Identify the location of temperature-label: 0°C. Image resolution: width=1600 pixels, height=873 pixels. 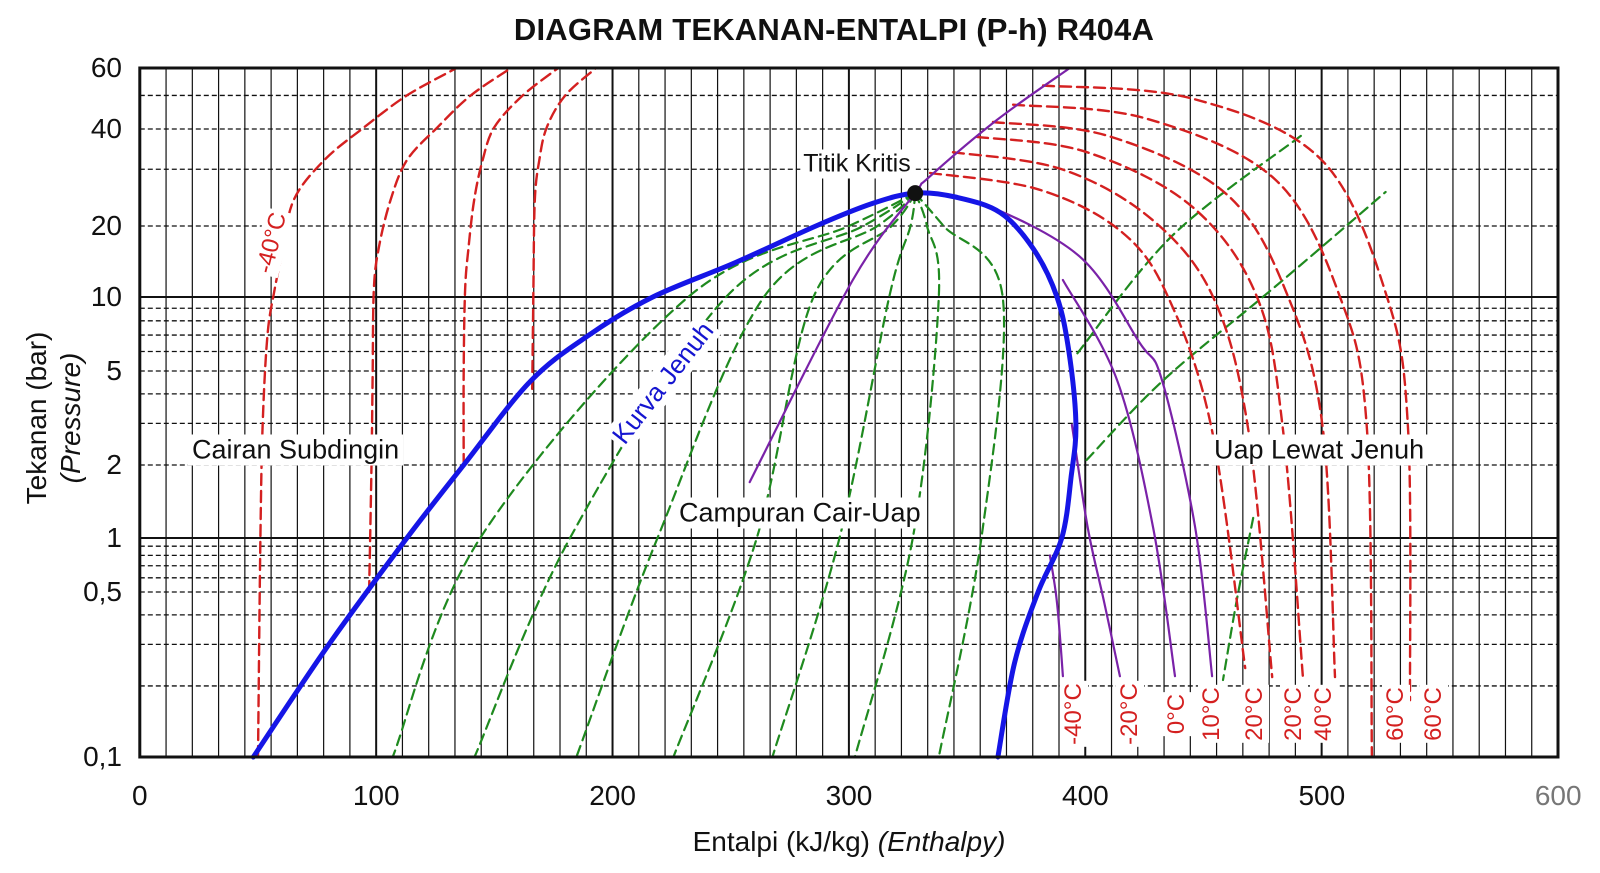
(1177, 714).